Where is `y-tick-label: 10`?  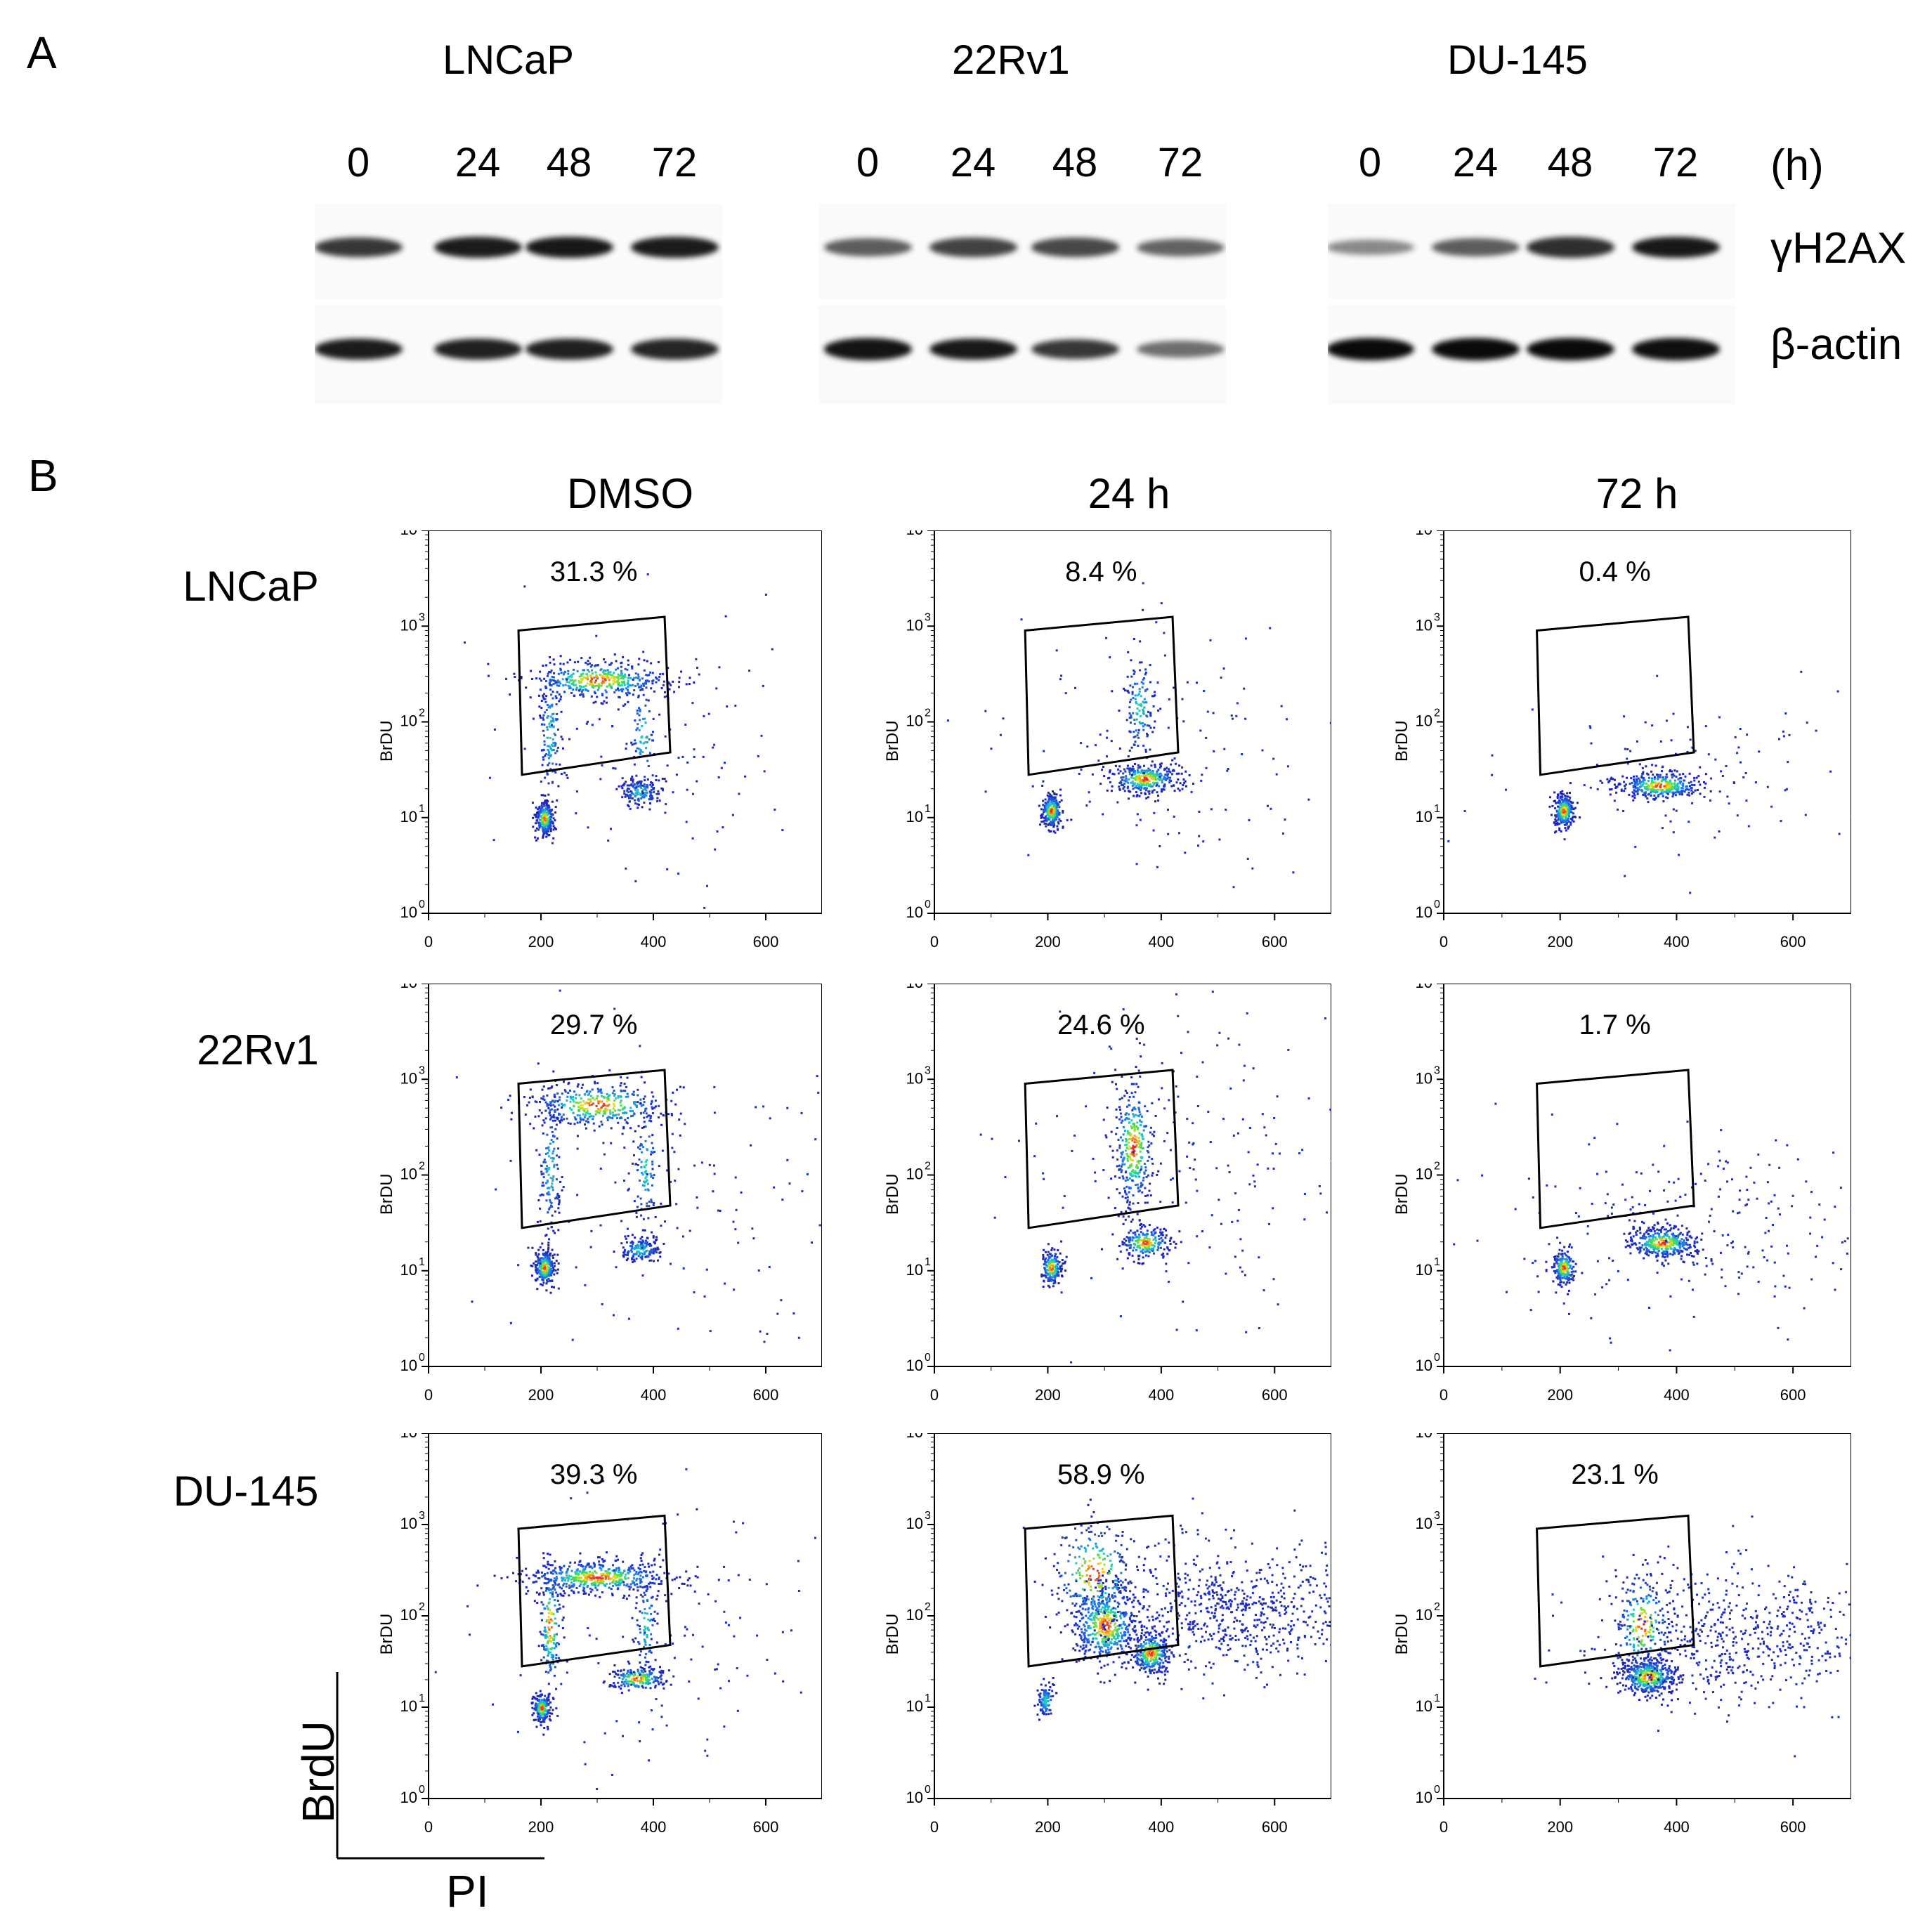 y-tick-label: 10 is located at coordinates (915, 721).